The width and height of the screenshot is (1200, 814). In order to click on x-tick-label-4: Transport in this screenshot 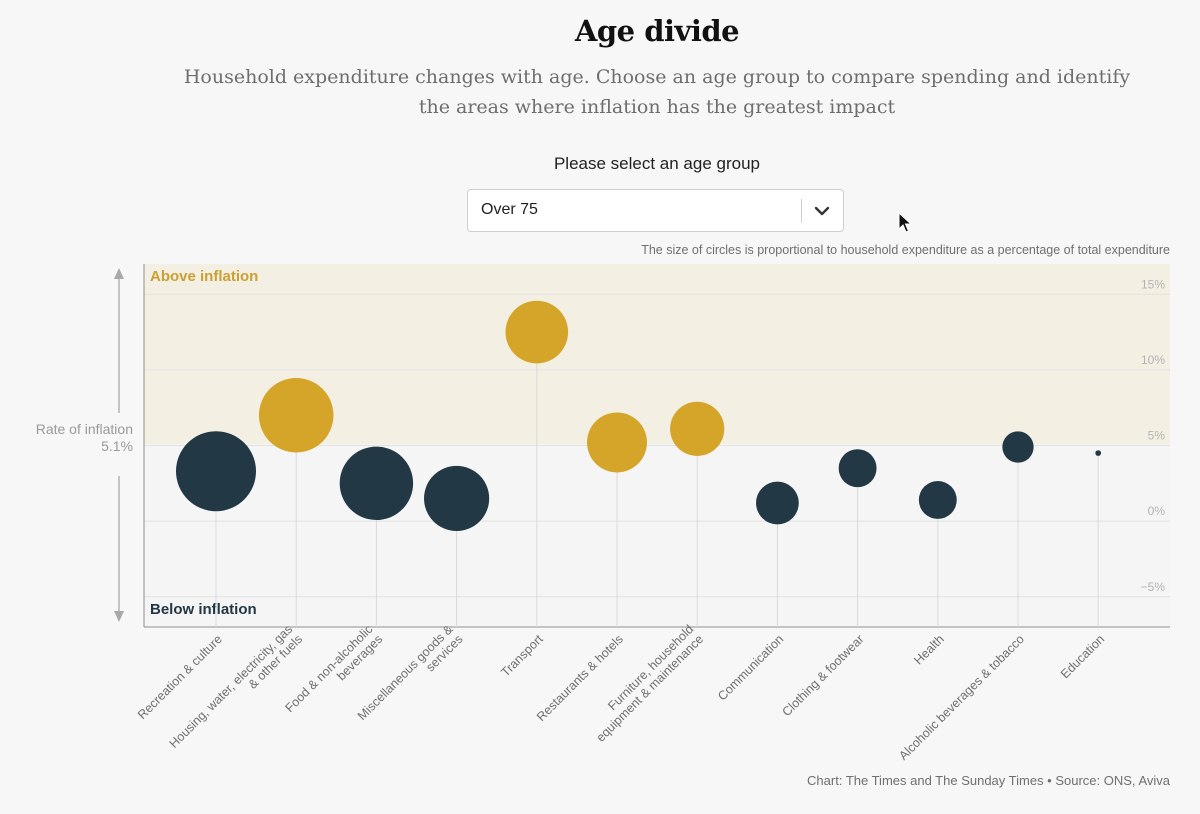, I will do `click(522, 656)`.